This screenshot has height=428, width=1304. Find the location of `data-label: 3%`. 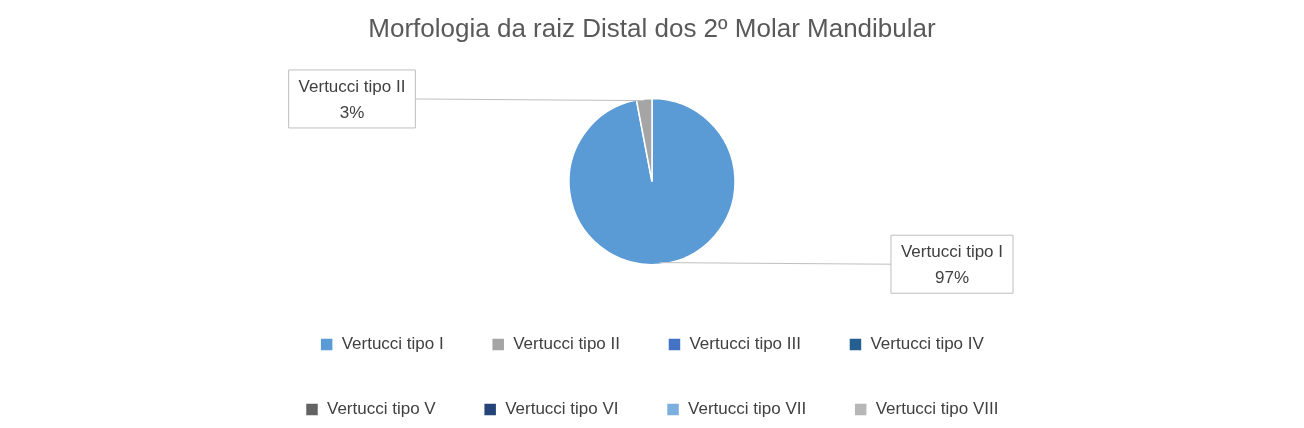

data-label: 3% is located at coordinates (352, 112).